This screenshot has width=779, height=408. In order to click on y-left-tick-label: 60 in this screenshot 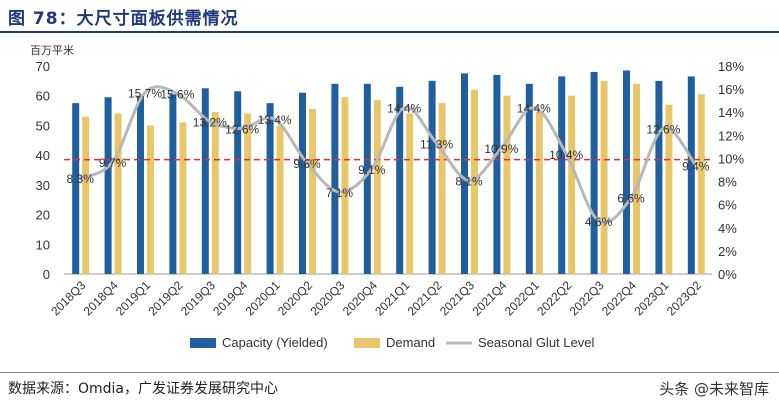, I will do `click(43, 96)`.